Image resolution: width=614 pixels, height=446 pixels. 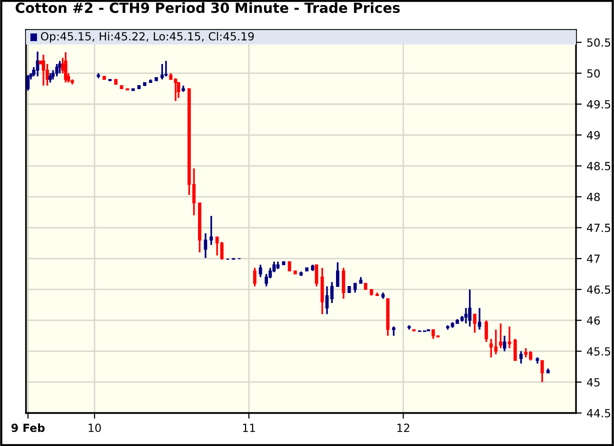 I want to click on y-tick-label: 48.5, so click(x=598, y=166).